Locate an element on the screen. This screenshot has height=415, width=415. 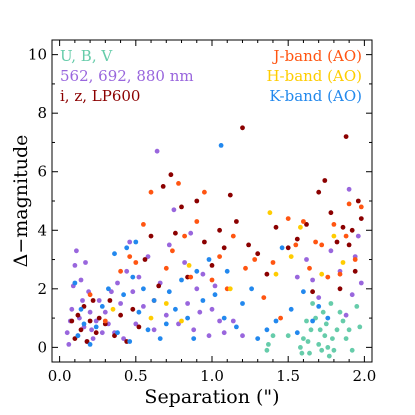
x-tick-label: 1.5 is located at coordinates (288, 376).